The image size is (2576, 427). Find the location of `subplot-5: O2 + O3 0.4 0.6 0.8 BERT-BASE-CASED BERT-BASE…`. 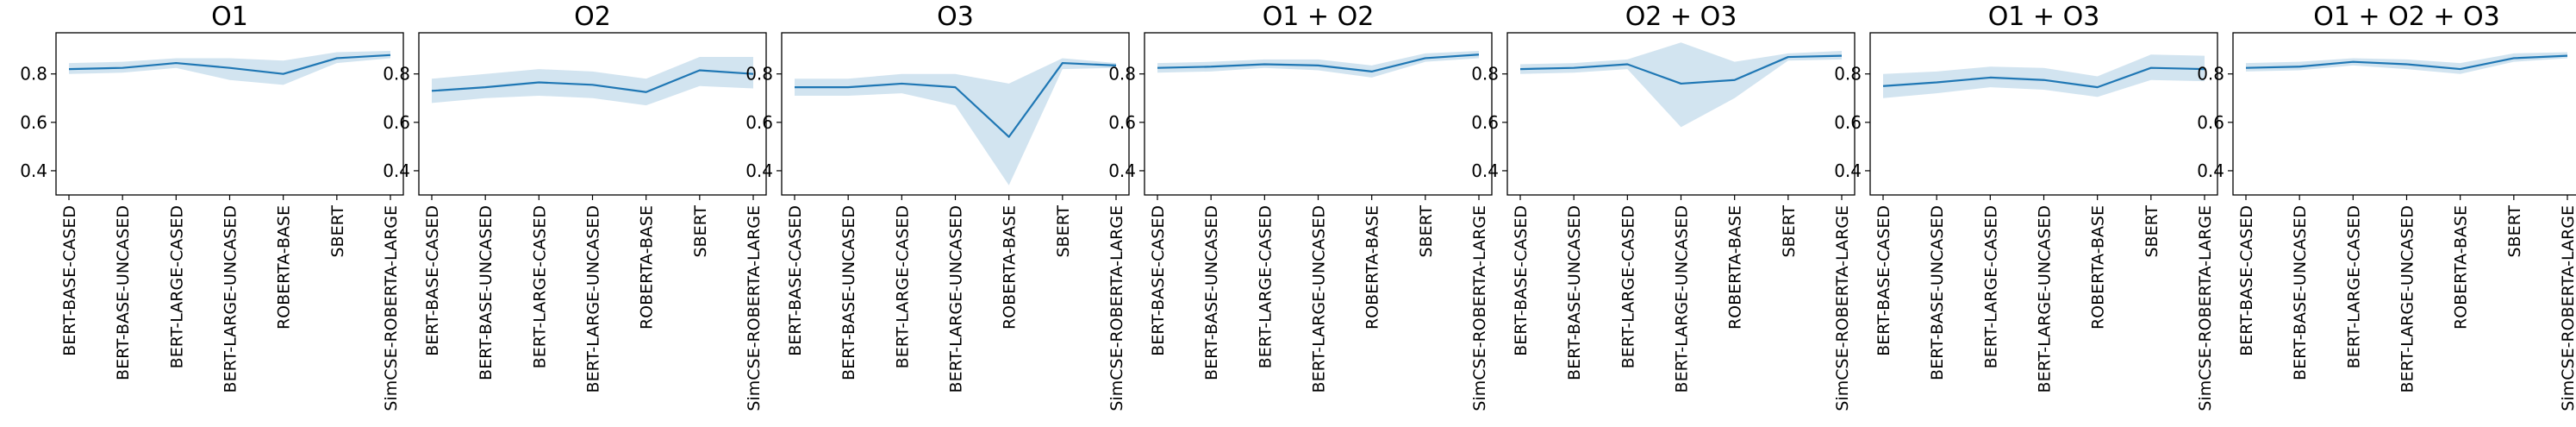

subplot-5: O2 + O3 0.4 0.6 0.8 BERT-BASE-CASED BERT-BASE… is located at coordinates (1663, 206).